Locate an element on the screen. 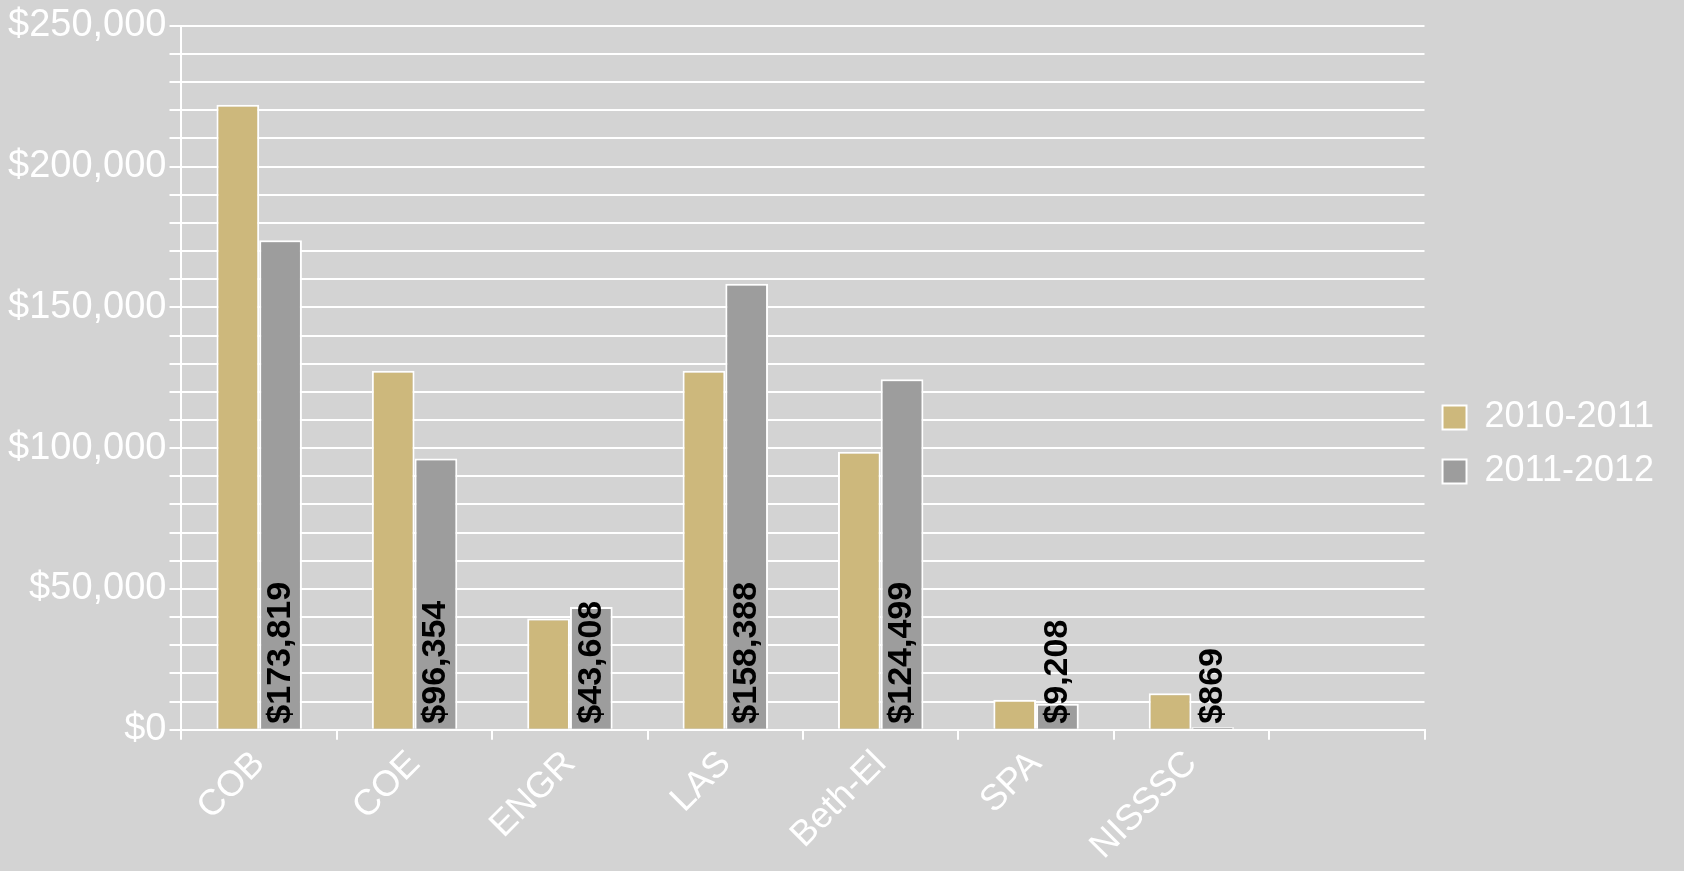 This screenshot has height=871, width=1684. data-label: $43,608 is located at coordinates (588, 662).